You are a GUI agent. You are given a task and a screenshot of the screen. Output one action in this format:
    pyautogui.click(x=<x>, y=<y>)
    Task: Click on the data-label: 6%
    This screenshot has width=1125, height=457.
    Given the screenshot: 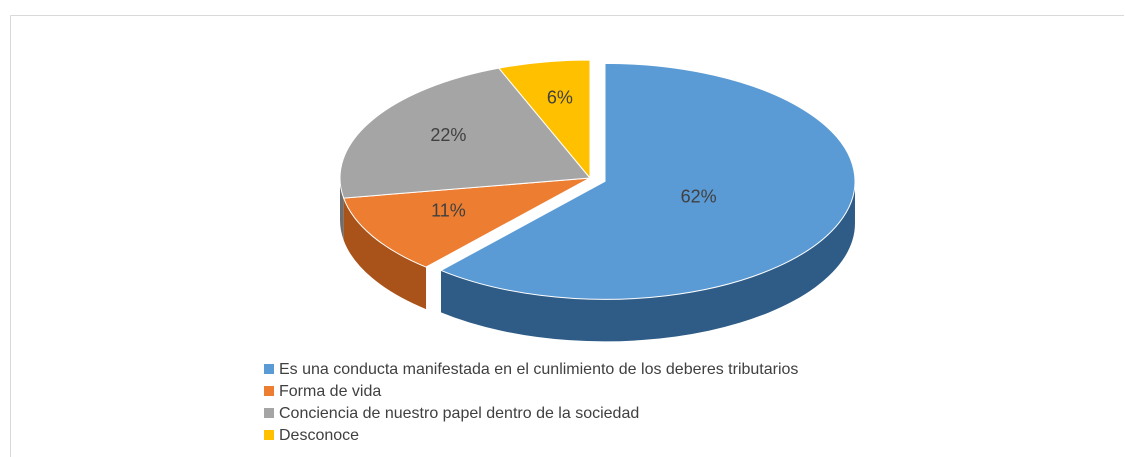 What is the action you would take?
    pyautogui.click(x=560, y=97)
    